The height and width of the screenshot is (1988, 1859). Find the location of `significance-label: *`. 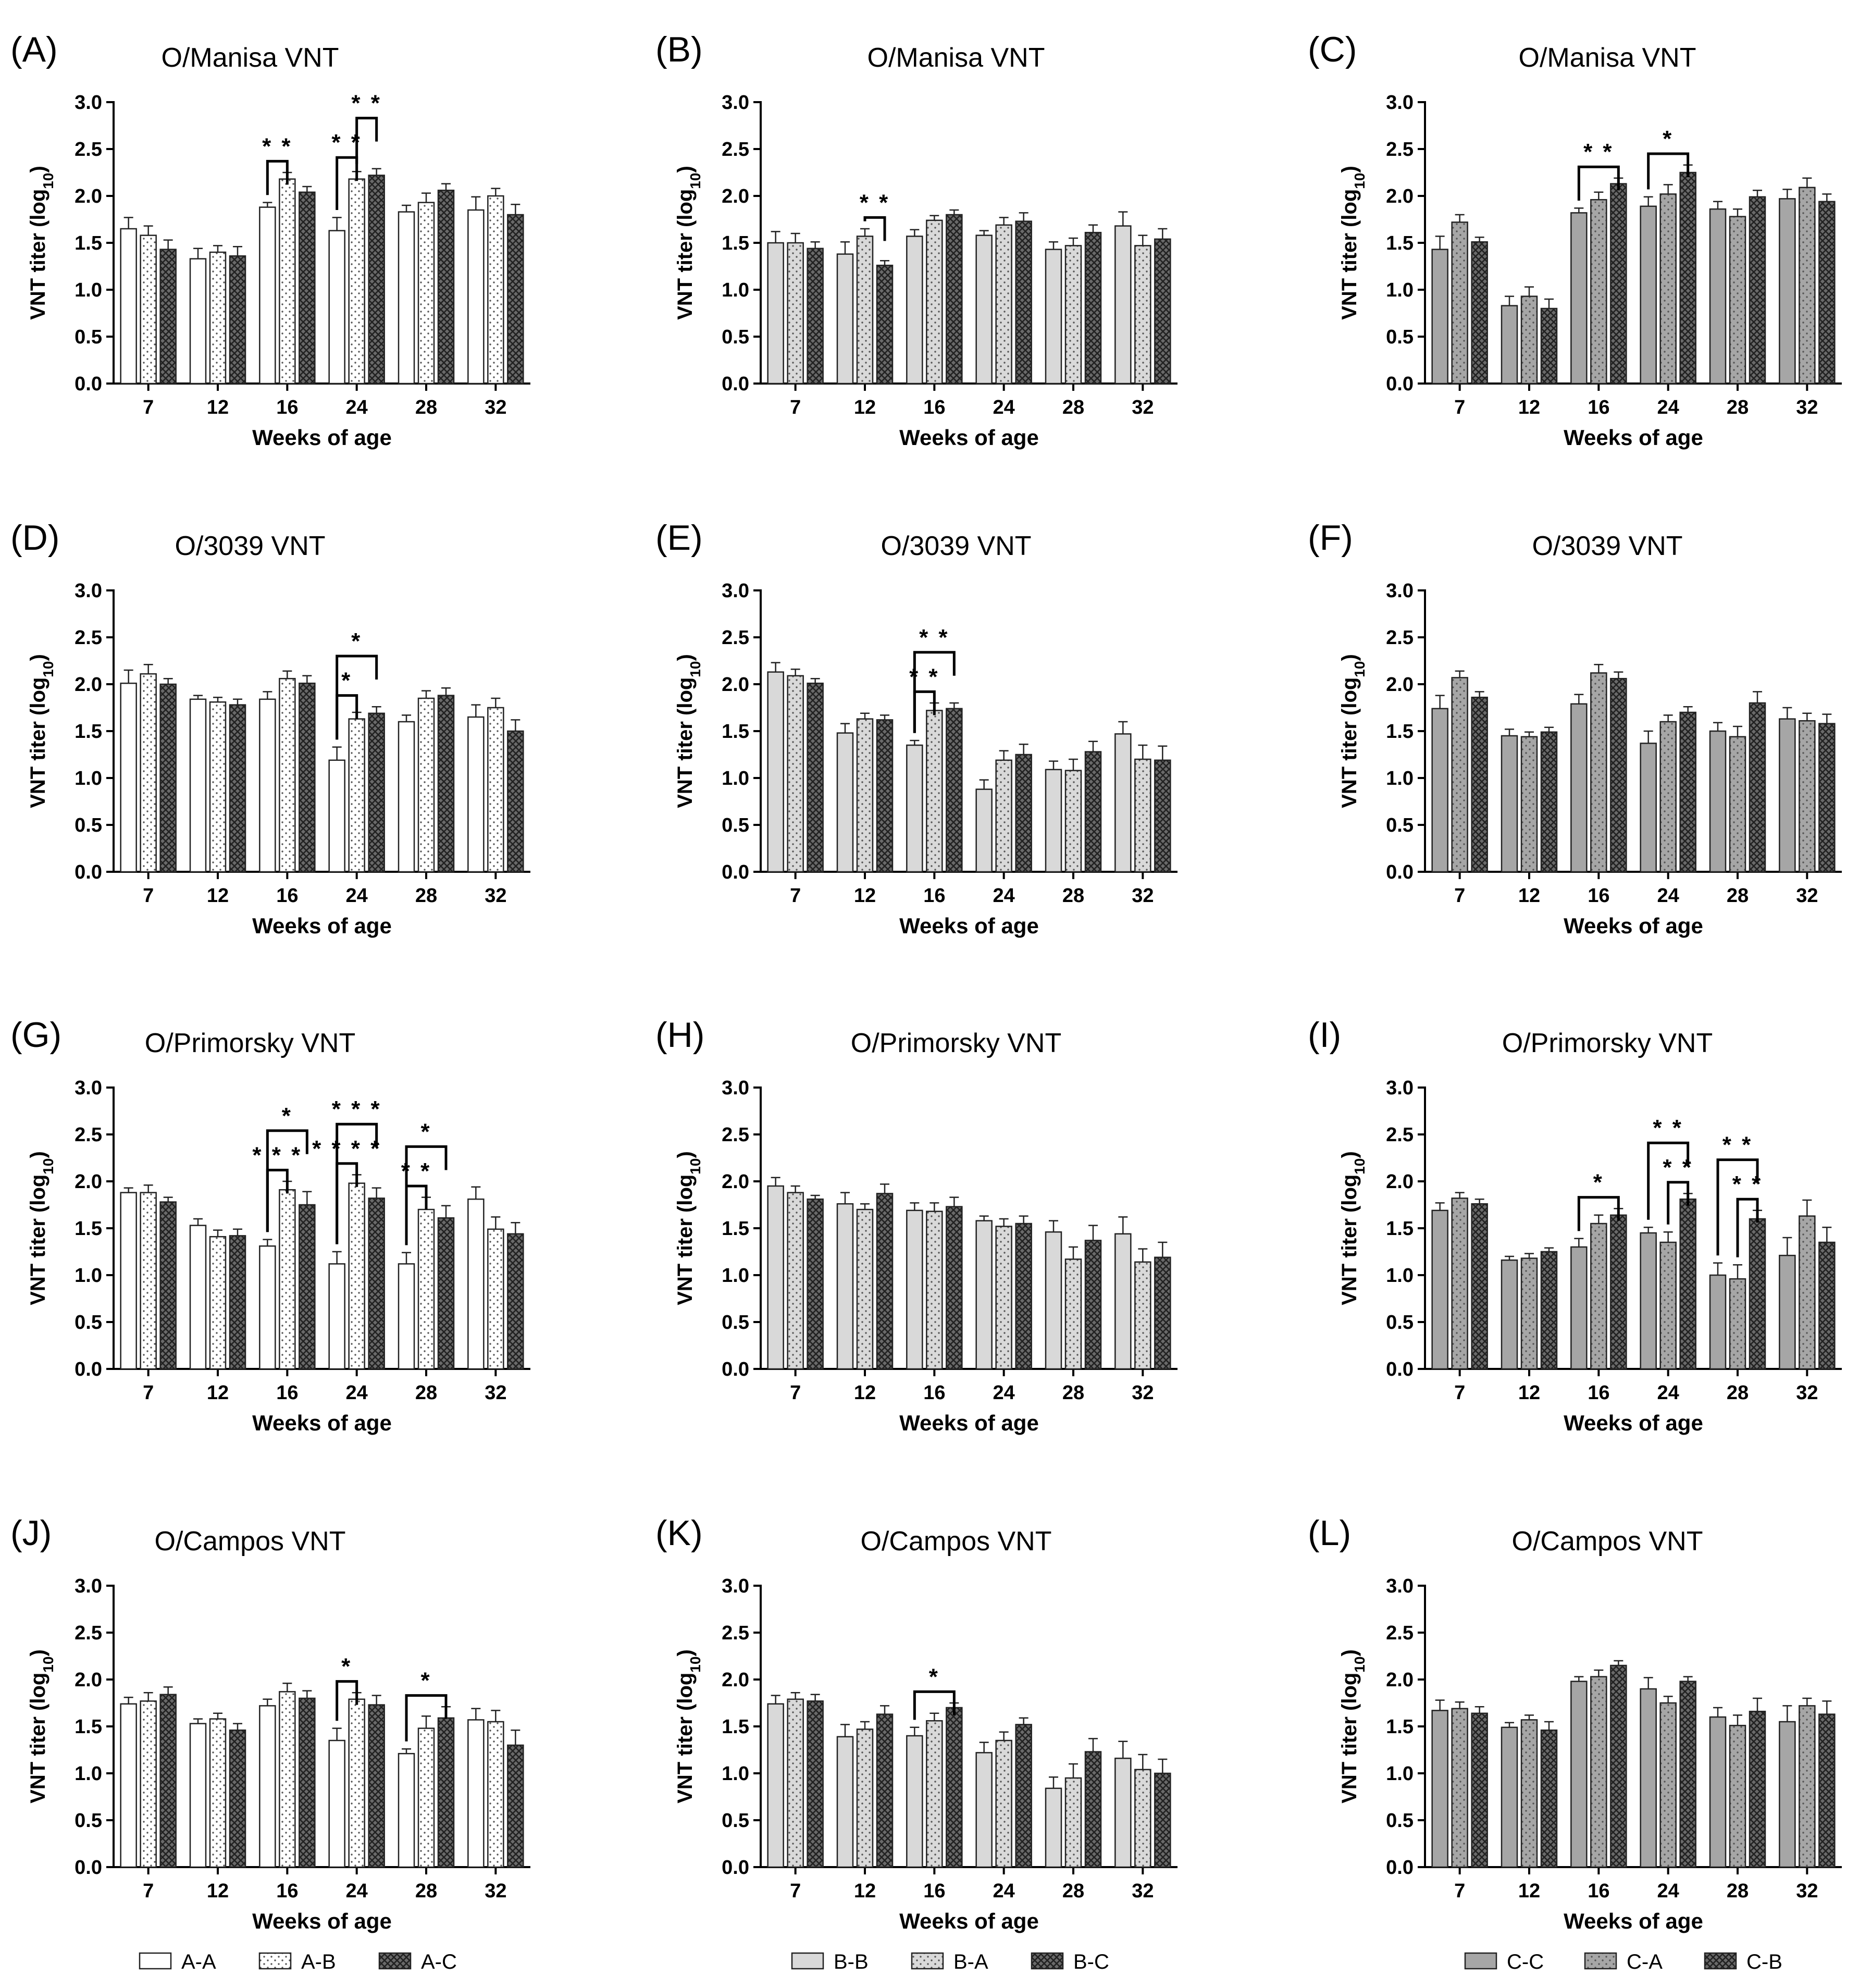

significance-label: * is located at coordinates (934, 1677).